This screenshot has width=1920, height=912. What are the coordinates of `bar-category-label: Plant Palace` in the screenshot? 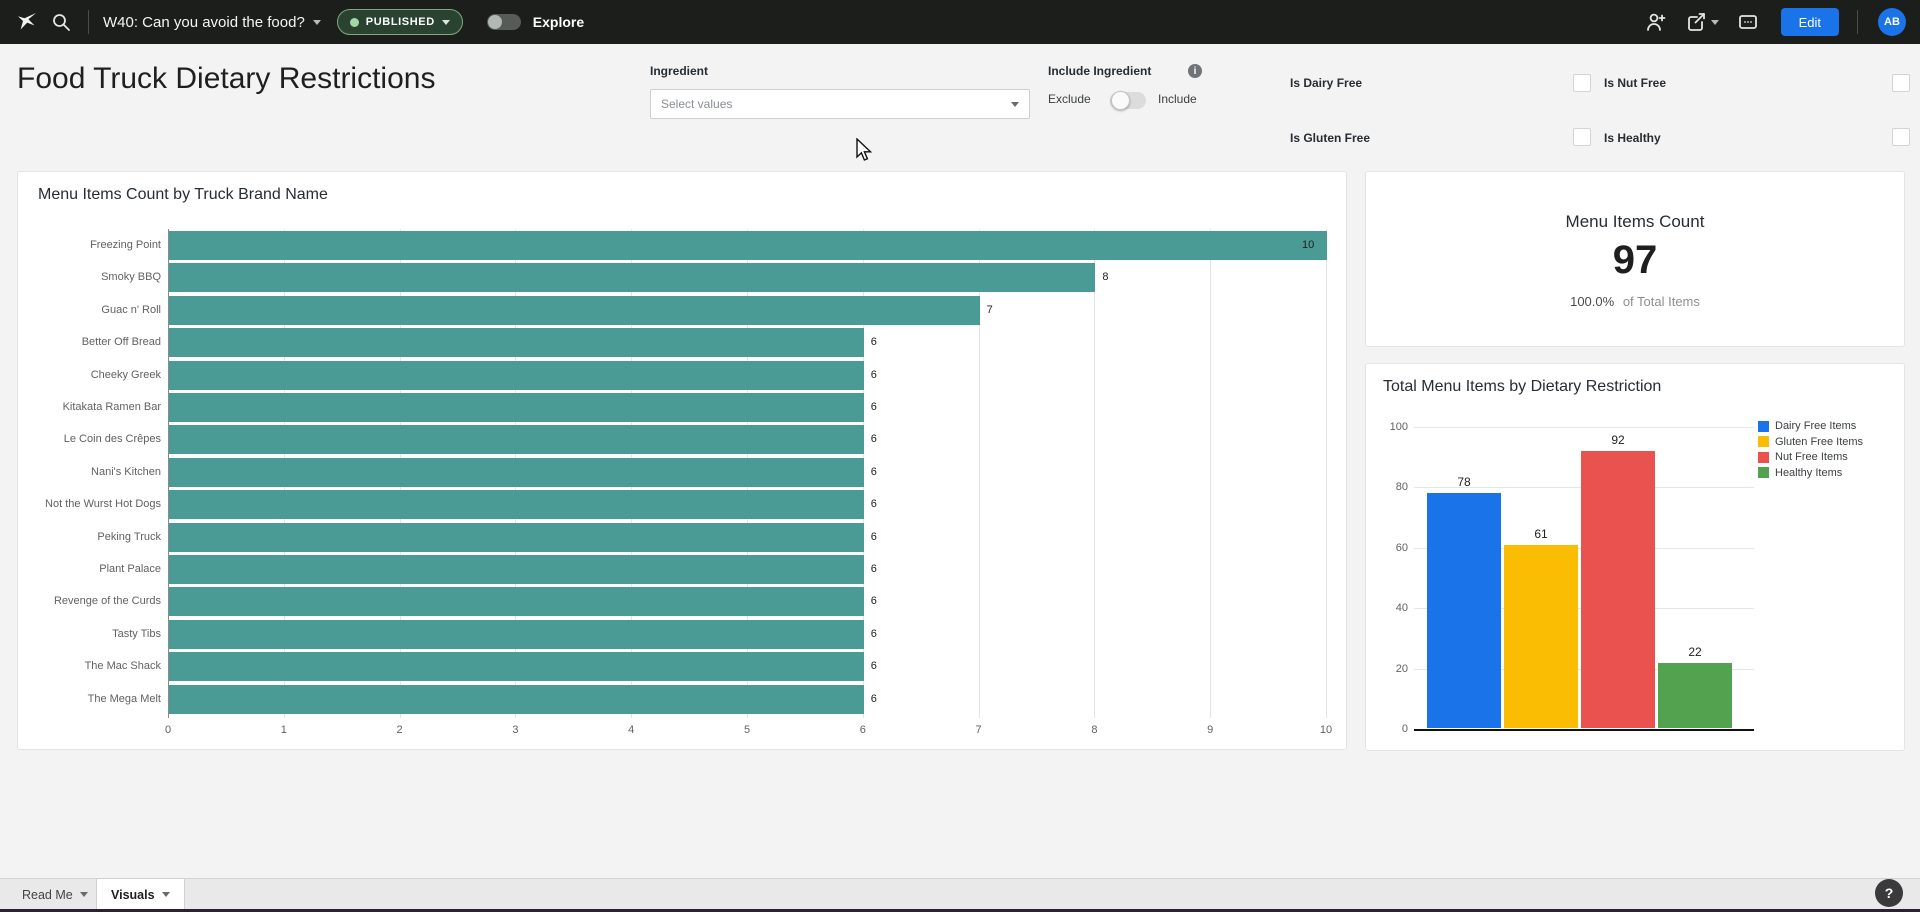 It's located at (130, 569).